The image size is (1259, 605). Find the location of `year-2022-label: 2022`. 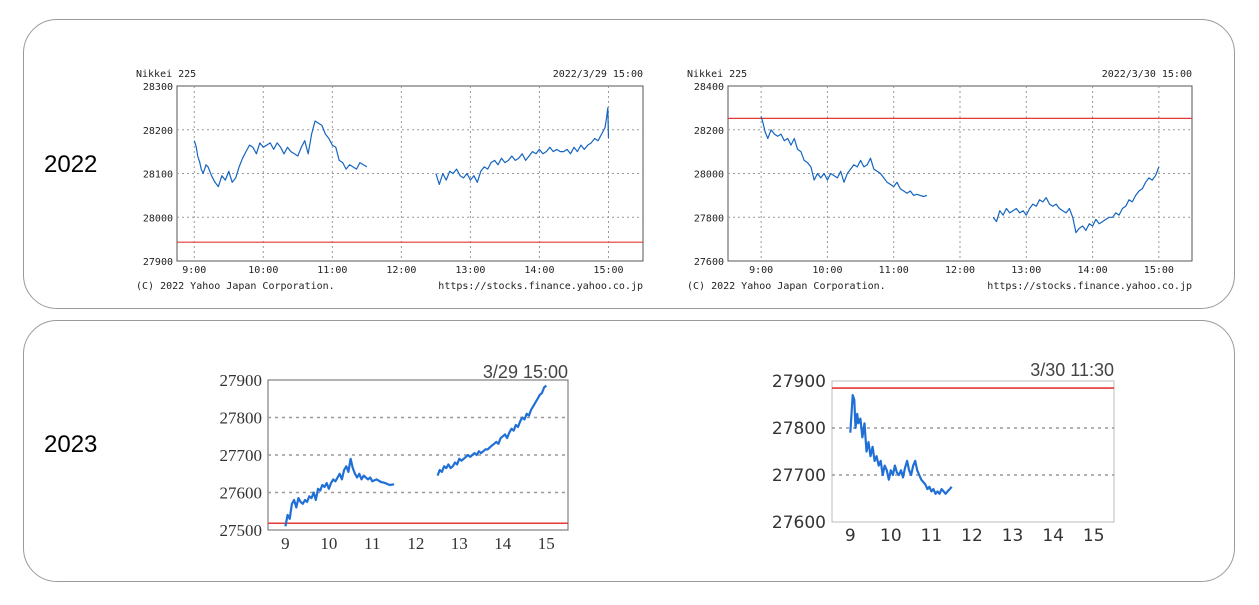

year-2022-label: 2022 is located at coordinates (71, 164).